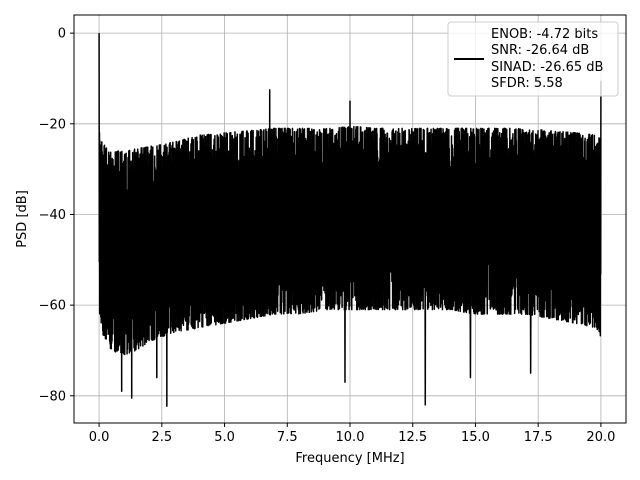 This screenshot has width=640, height=480. I want to click on legend-entry-sinad: SINAD: -26.65 dB, so click(547, 67).